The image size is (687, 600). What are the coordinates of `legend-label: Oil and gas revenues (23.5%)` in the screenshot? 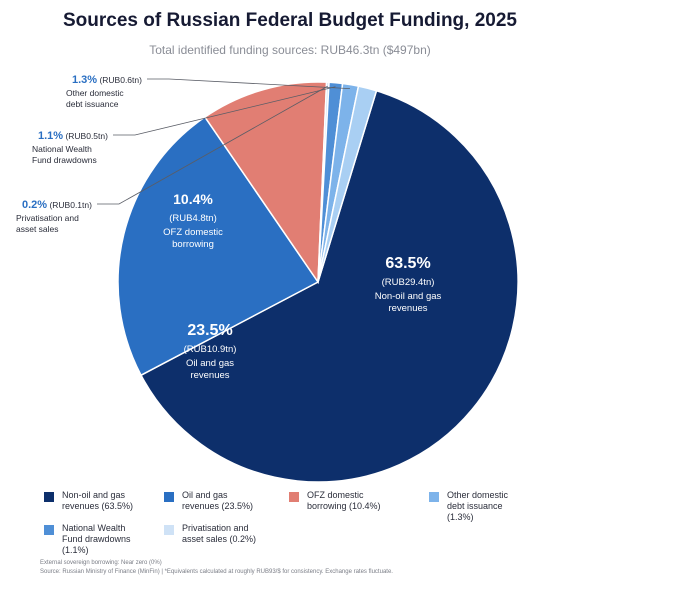 It's located at (218, 500).